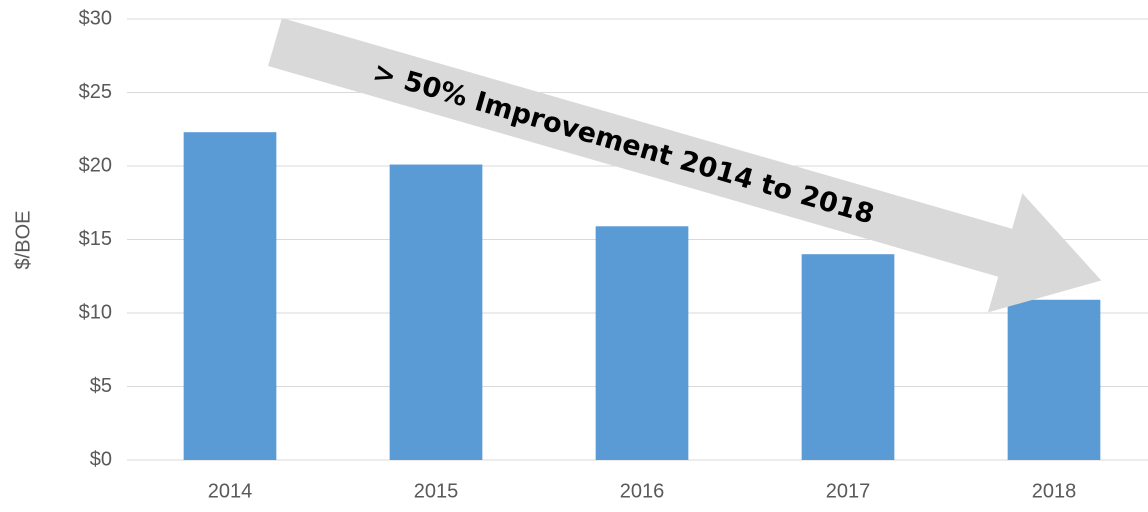  What do you see at coordinates (230, 491) in the screenshot?
I see `x-tick-label: 2014` at bounding box center [230, 491].